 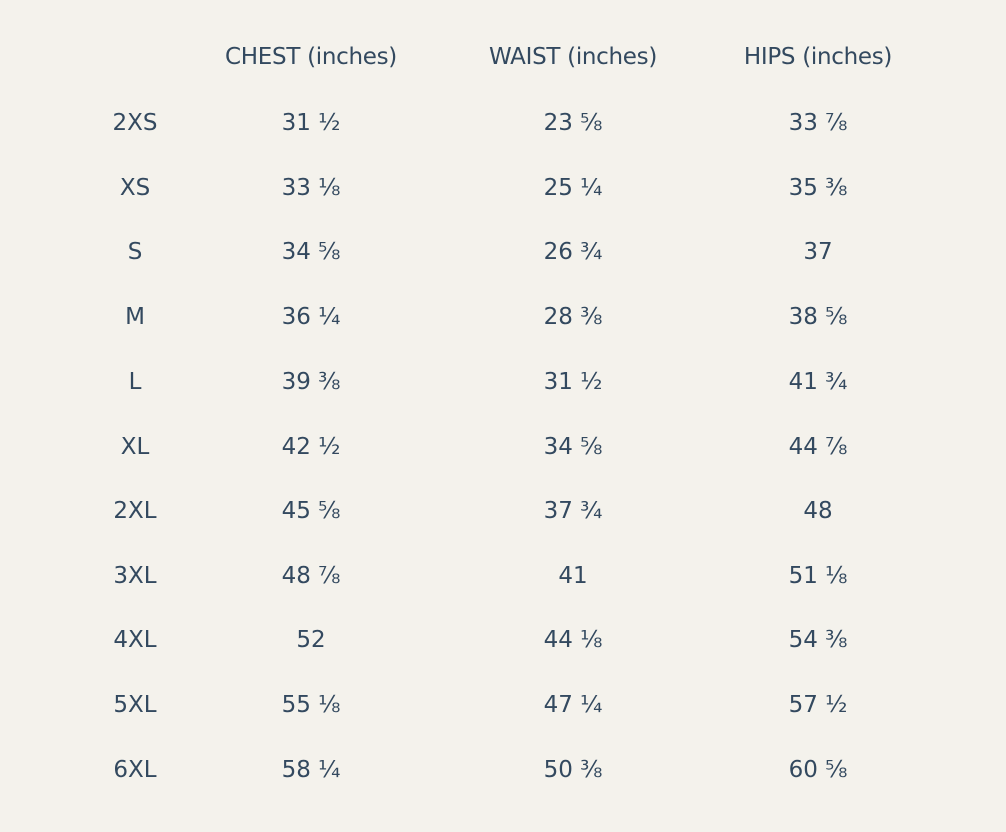 I want to click on size-cell: S, so click(x=135, y=252).